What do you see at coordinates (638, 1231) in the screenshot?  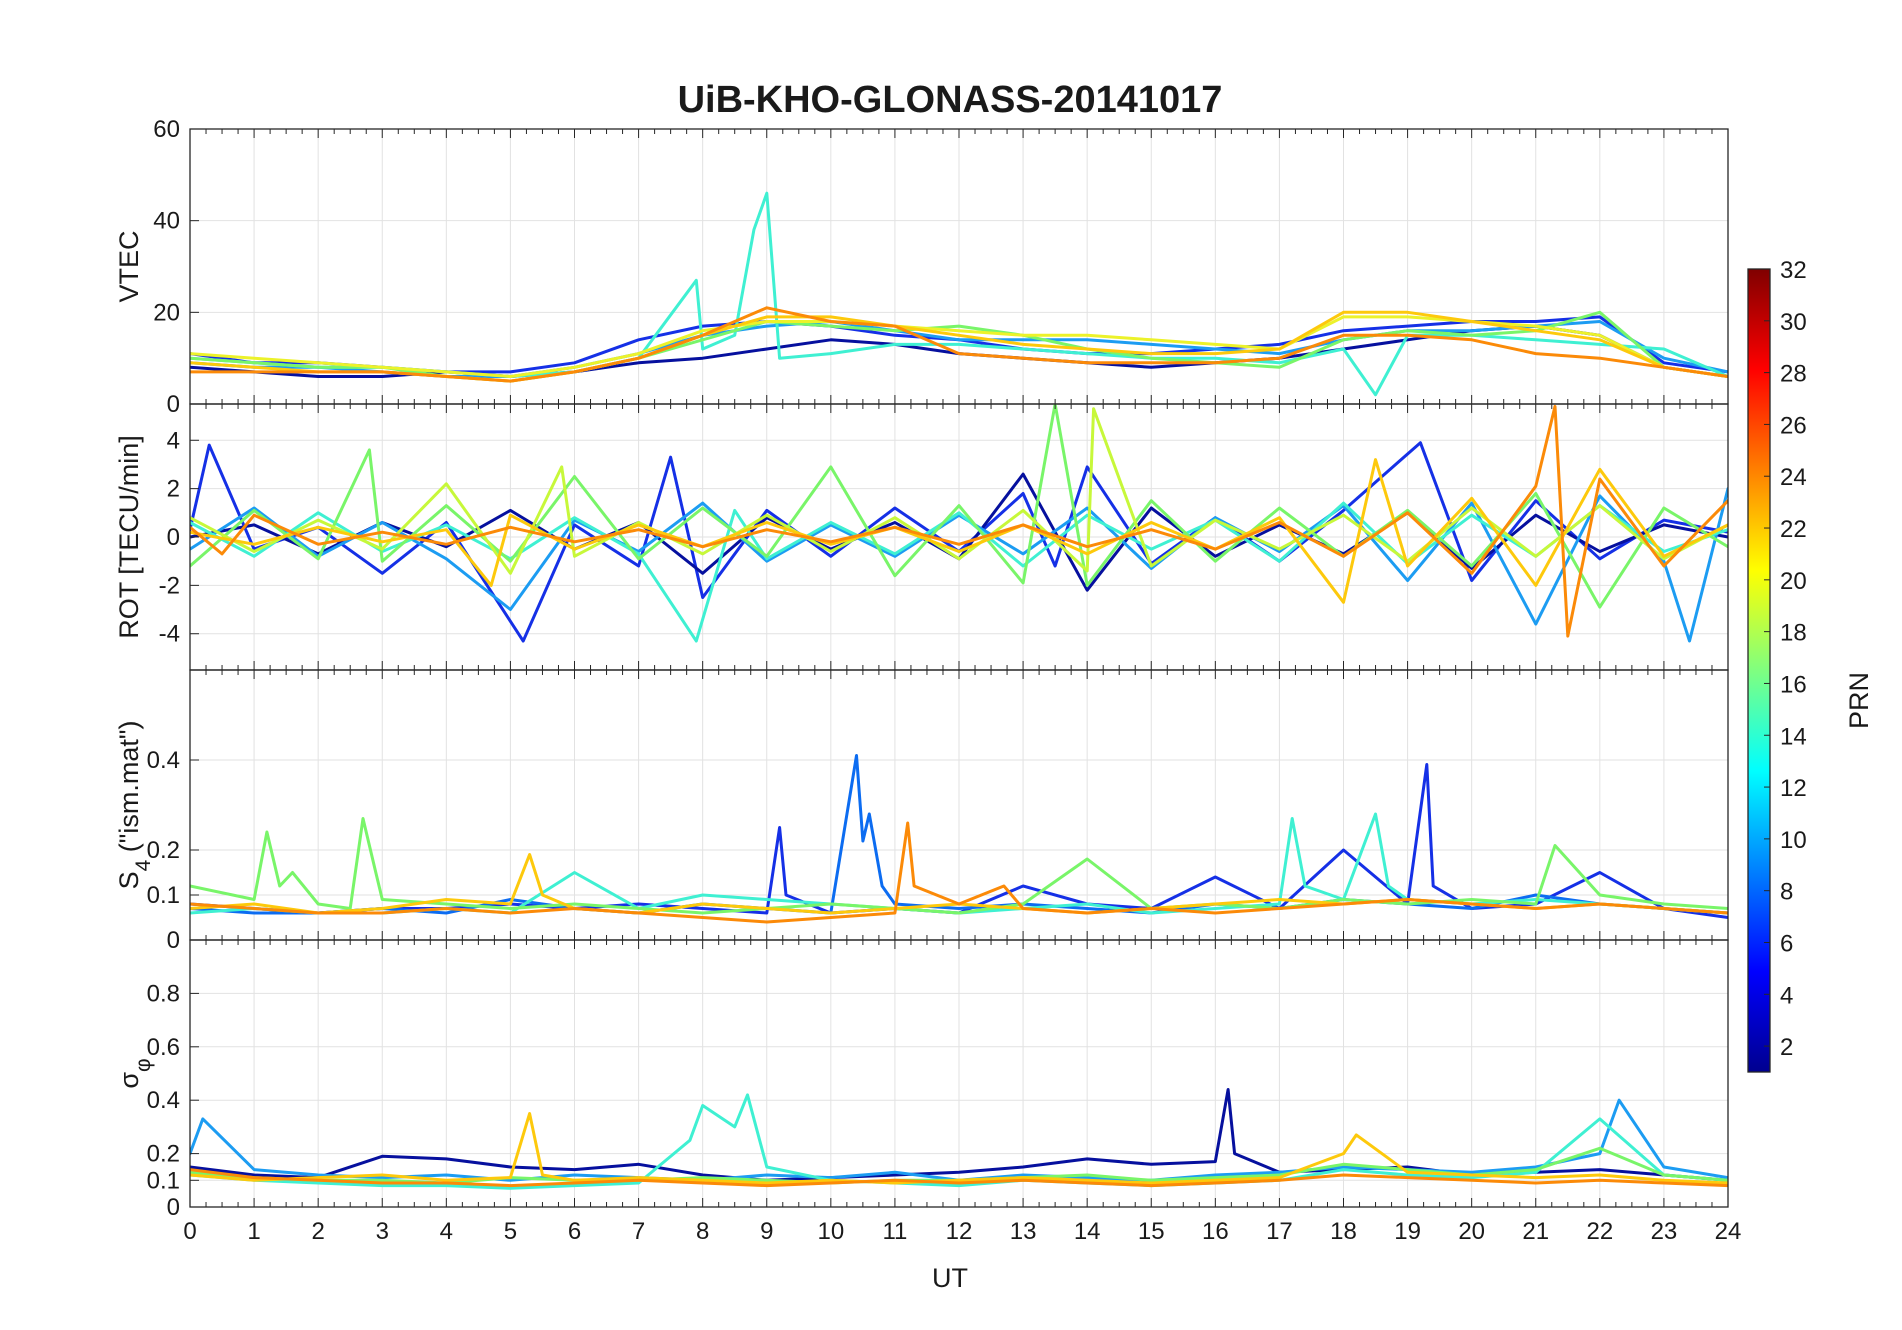 I see `x-tick-label: 7` at bounding box center [638, 1231].